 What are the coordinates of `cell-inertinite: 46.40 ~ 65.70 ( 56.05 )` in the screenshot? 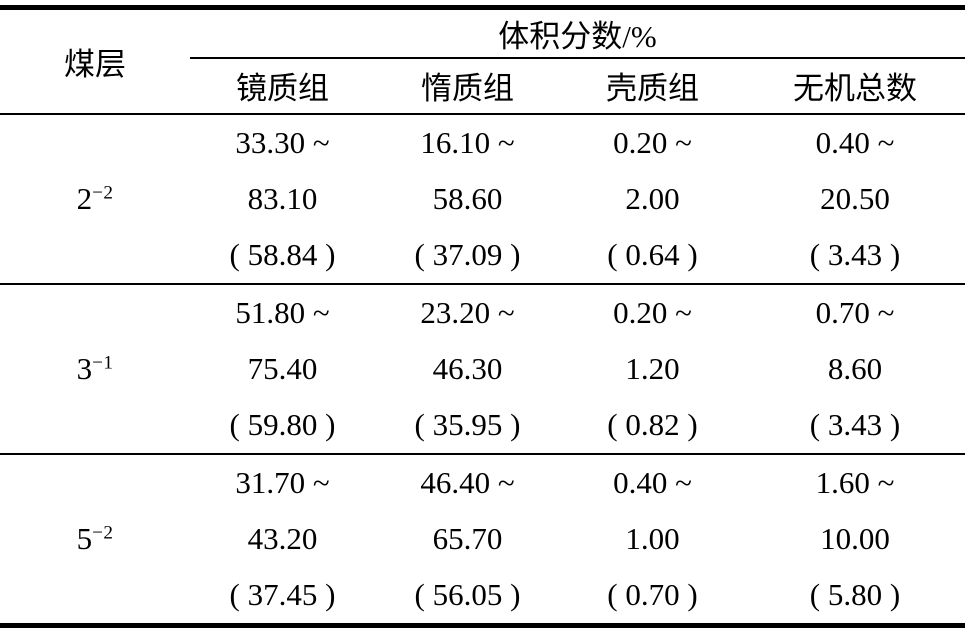 It's located at (467, 540).